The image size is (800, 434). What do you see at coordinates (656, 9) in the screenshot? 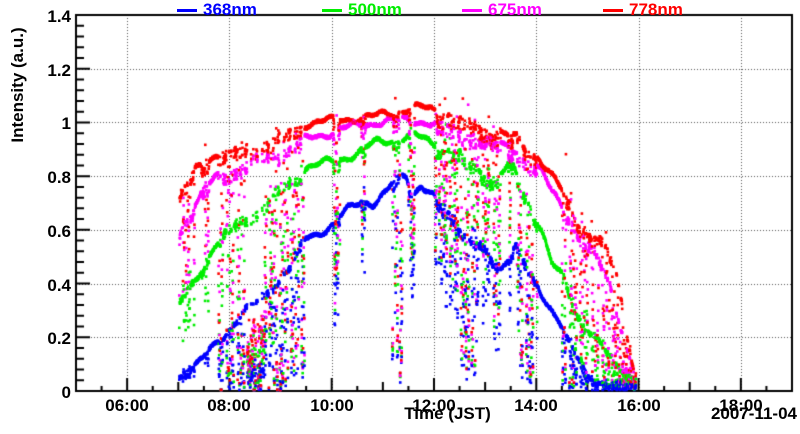
I see `legend-label-778nm: 778nm` at bounding box center [656, 9].